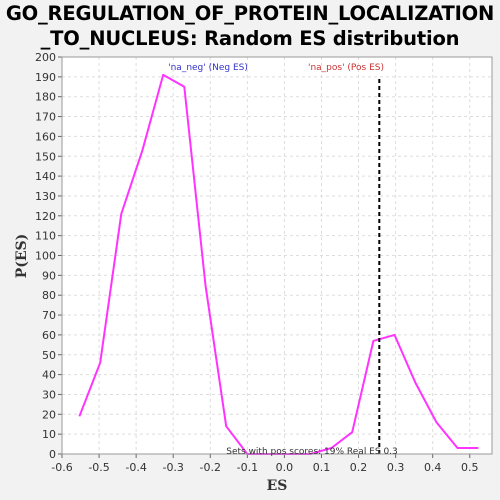  I want to click on x-tick-label: -0.2, so click(210, 467).